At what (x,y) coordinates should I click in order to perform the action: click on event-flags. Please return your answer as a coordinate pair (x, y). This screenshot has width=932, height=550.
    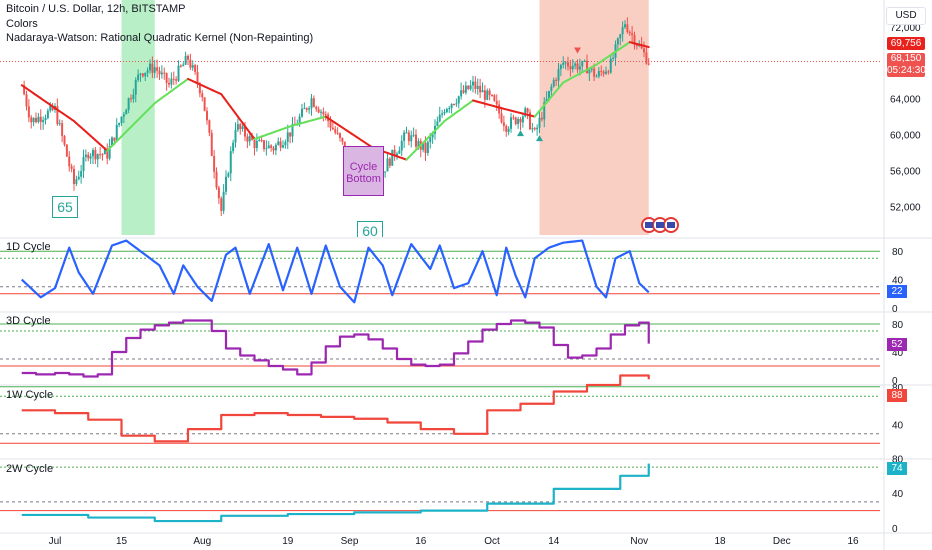
    Looking at the image, I should click on (661, 225).